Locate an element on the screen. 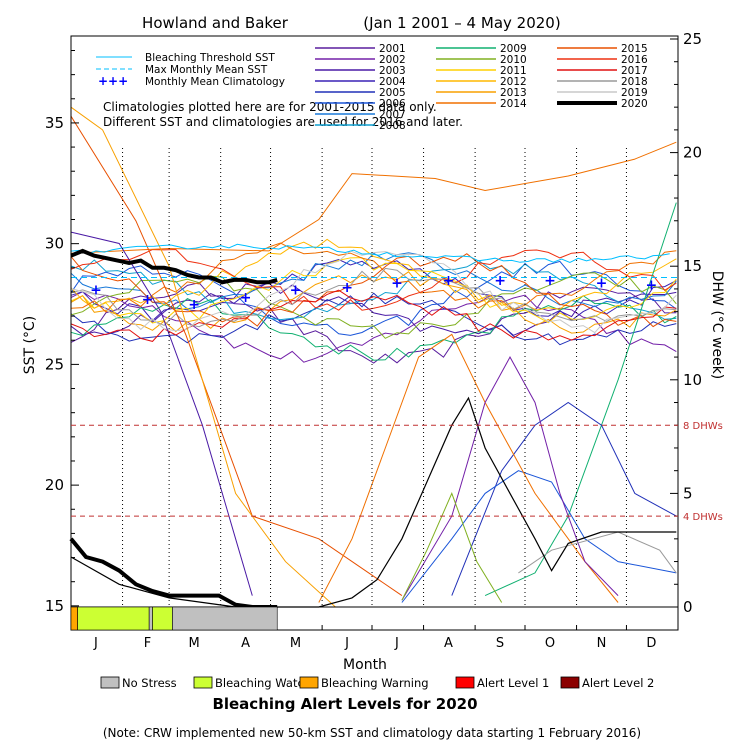 Image resolution: width=750 pixels, height=750 pixels. y-right-tick-label: 0 is located at coordinates (688, 607).